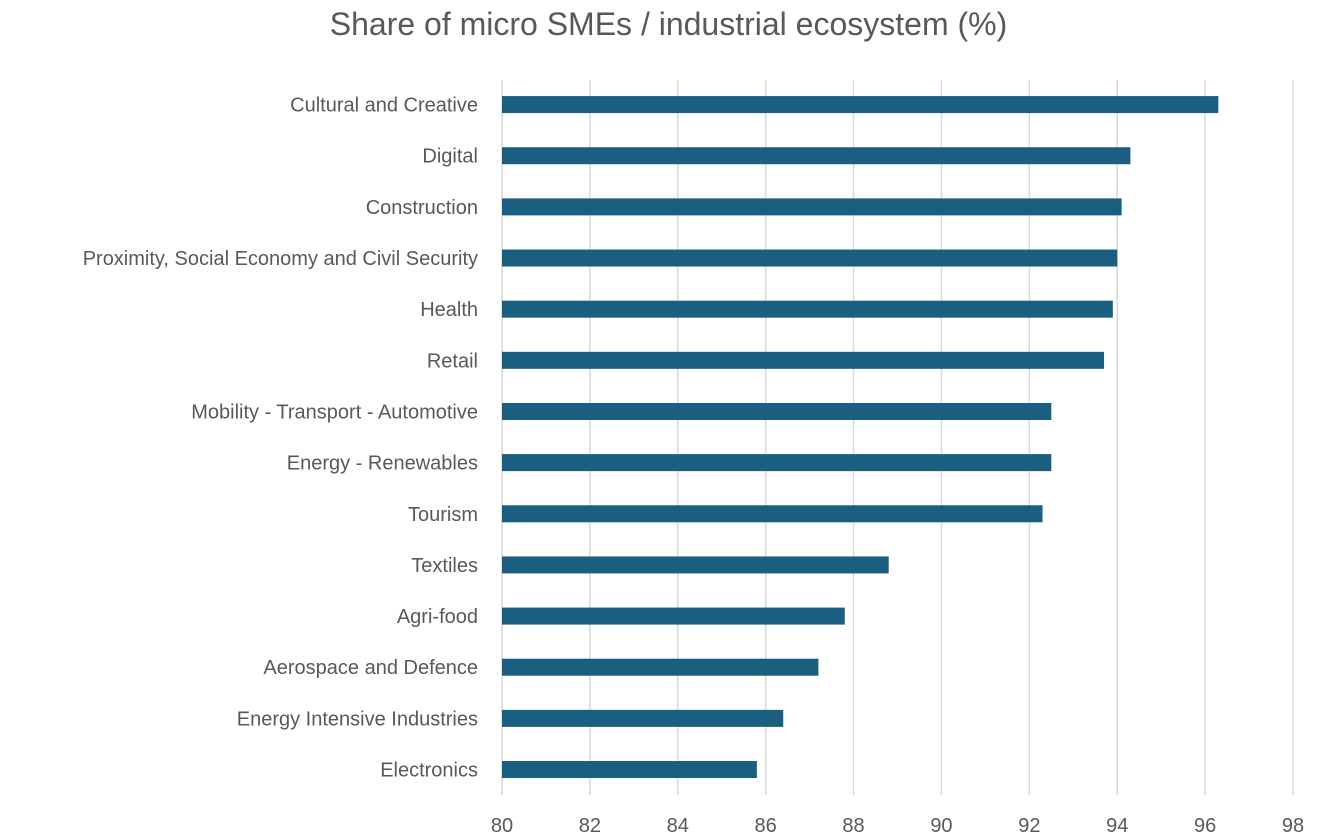  I want to click on category-label: Energy - Renewables, so click(382, 464).